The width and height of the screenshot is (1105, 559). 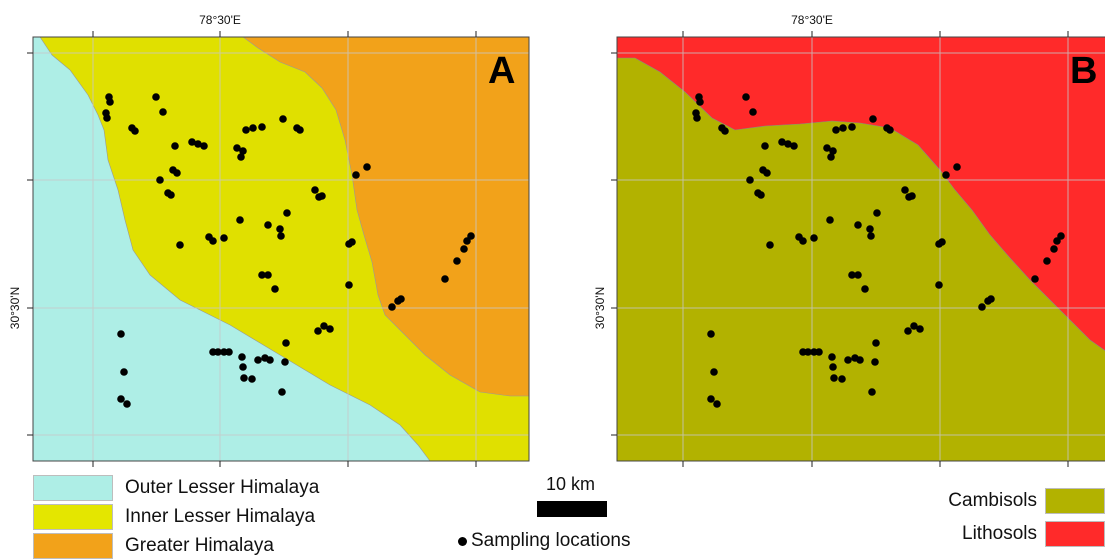 What do you see at coordinates (15, 308) in the screenshot?
I see `latitude-label-a: 30°30'N` at bounding box center [15, 308].